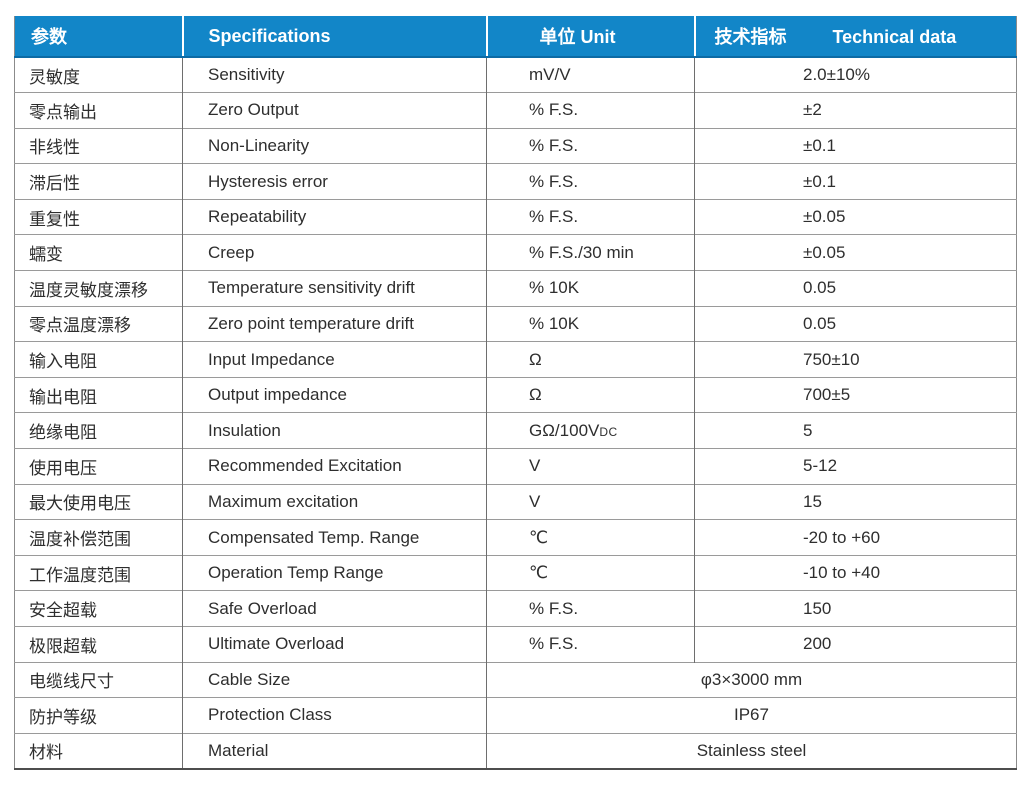 The height and width of the screenshot is (785, 1031). What do you see at coordinates (334, 37) in the screenshot?
I see `header-specifications: Specifications` at bounding box center [334, 37].